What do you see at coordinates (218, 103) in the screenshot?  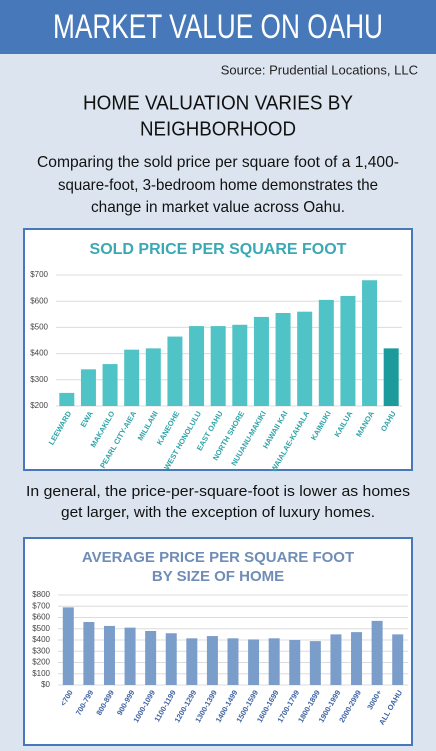 I see `headline: HOME VALUATION VARIES BY` at bounding box center [218, 103].